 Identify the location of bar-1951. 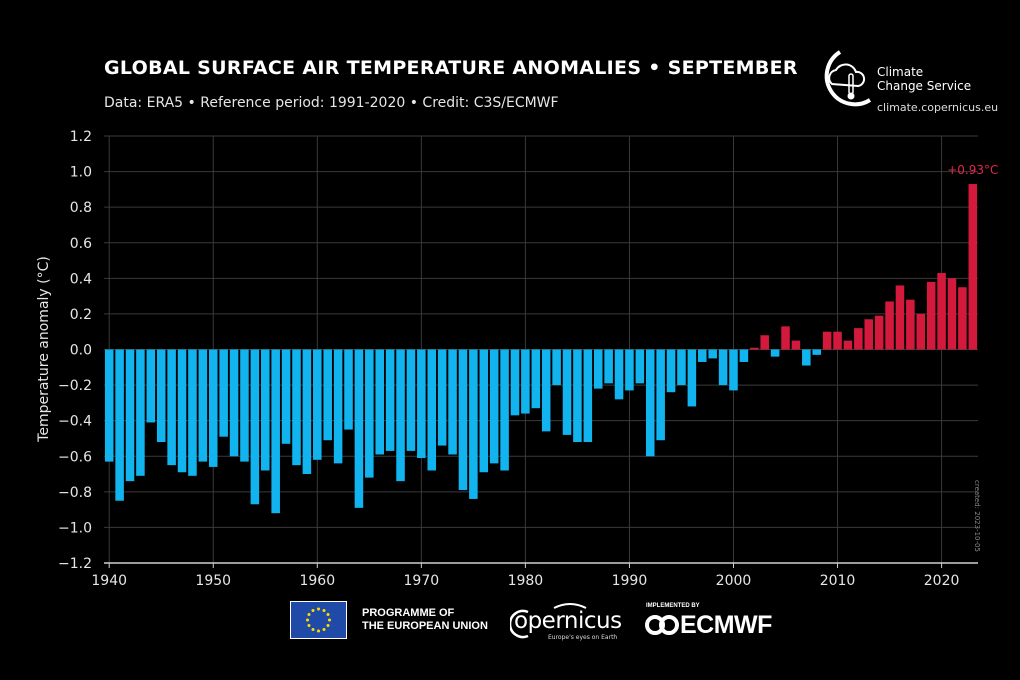
(223, 393).